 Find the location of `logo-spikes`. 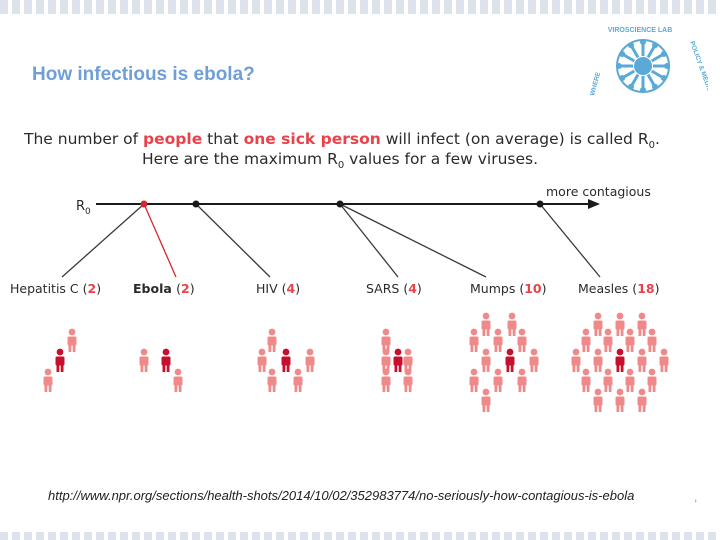

logo-spikes is located at coordinates (643, 66).